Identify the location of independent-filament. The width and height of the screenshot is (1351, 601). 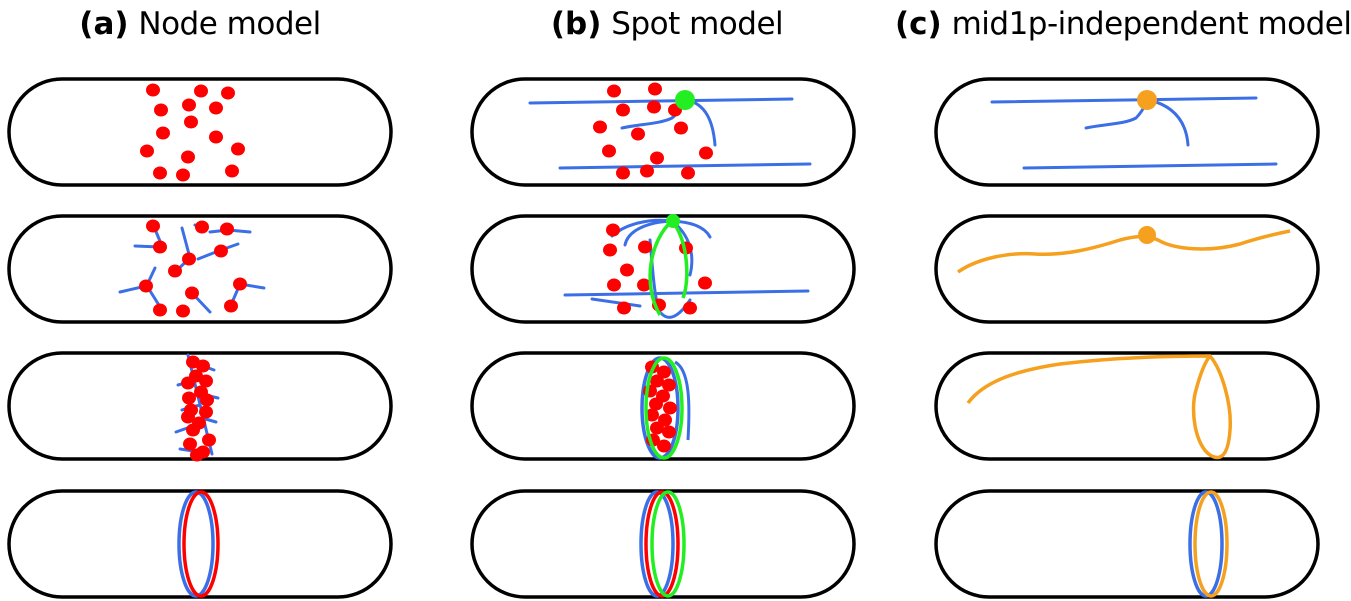
(1123, 251).